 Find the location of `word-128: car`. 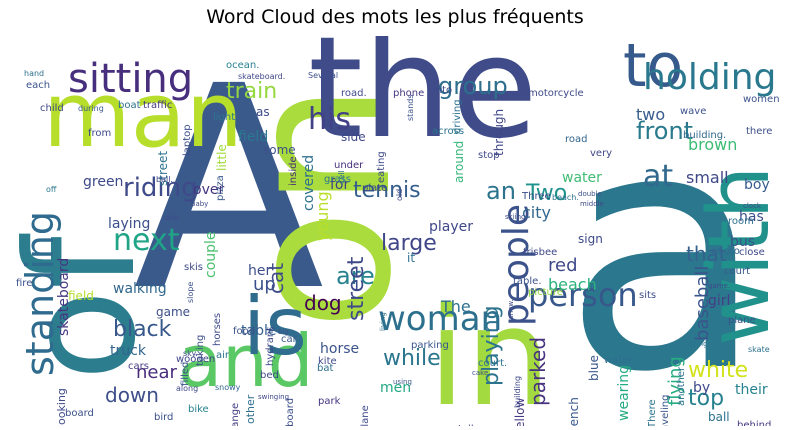

word-128: car is located at coordinates (289, 339).